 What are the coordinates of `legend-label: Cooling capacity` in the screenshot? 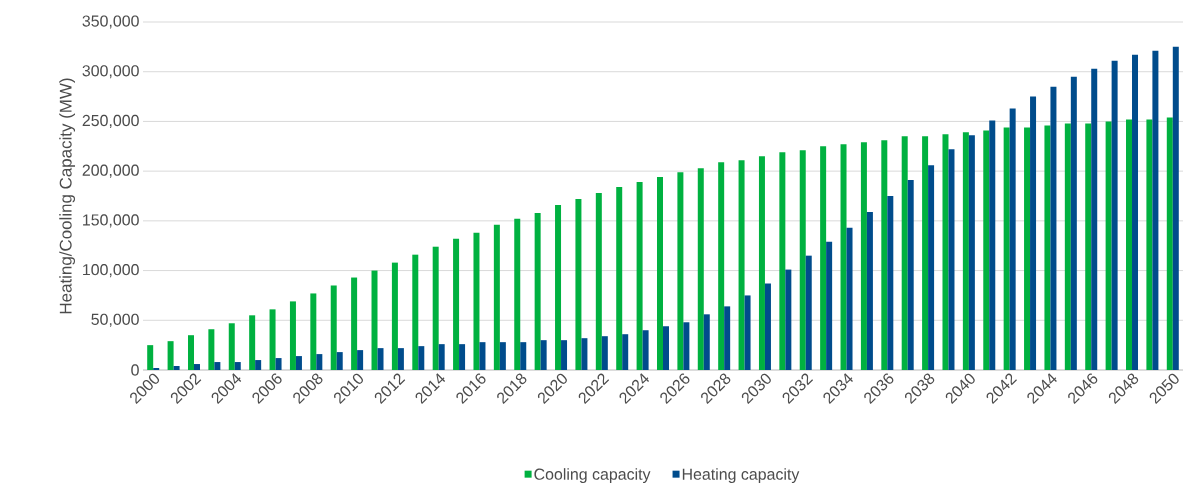 It's located at (592, 476).